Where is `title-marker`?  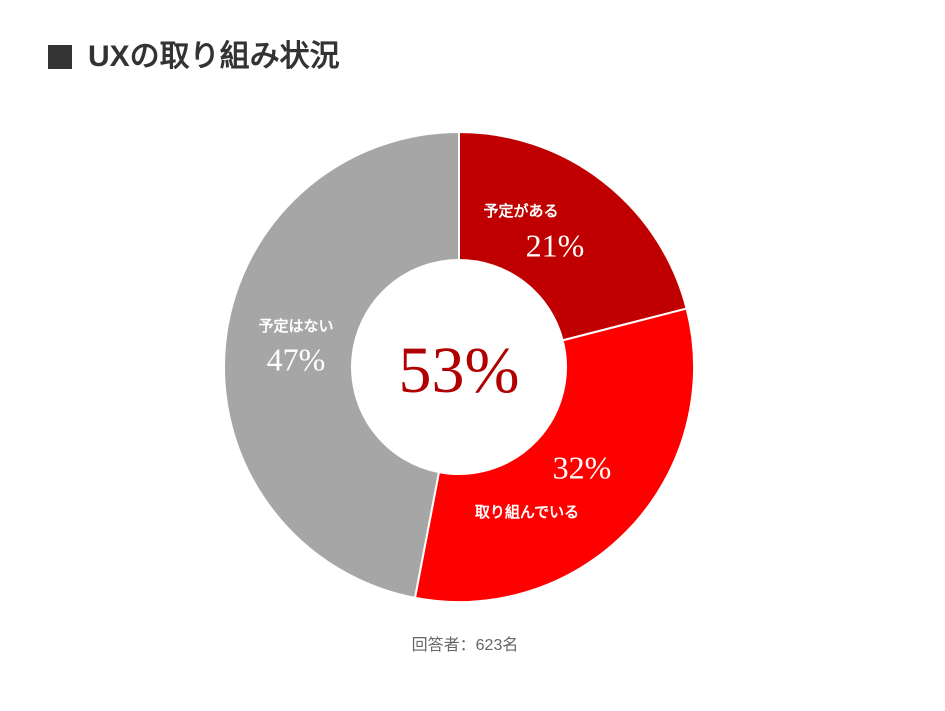
title-marker is located at coordinates (60, 57).